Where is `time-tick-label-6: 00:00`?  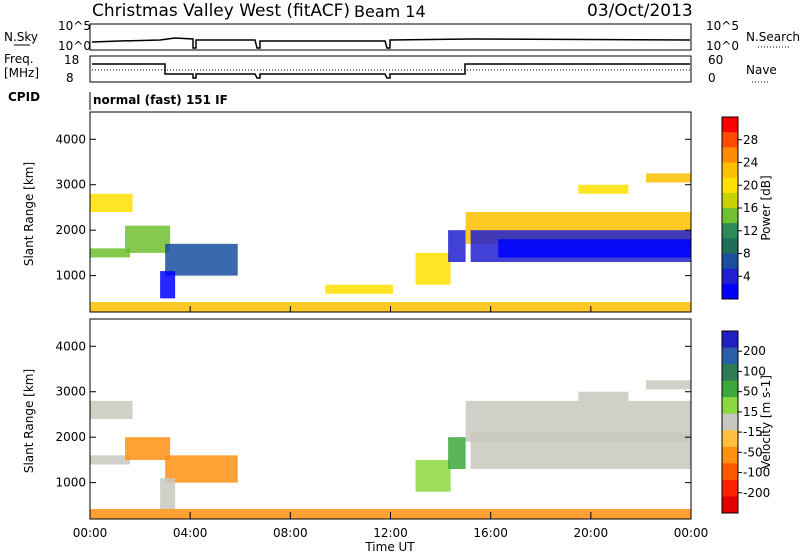 time-tick-label-6: 00:00 is located at coordinates (691, 533).